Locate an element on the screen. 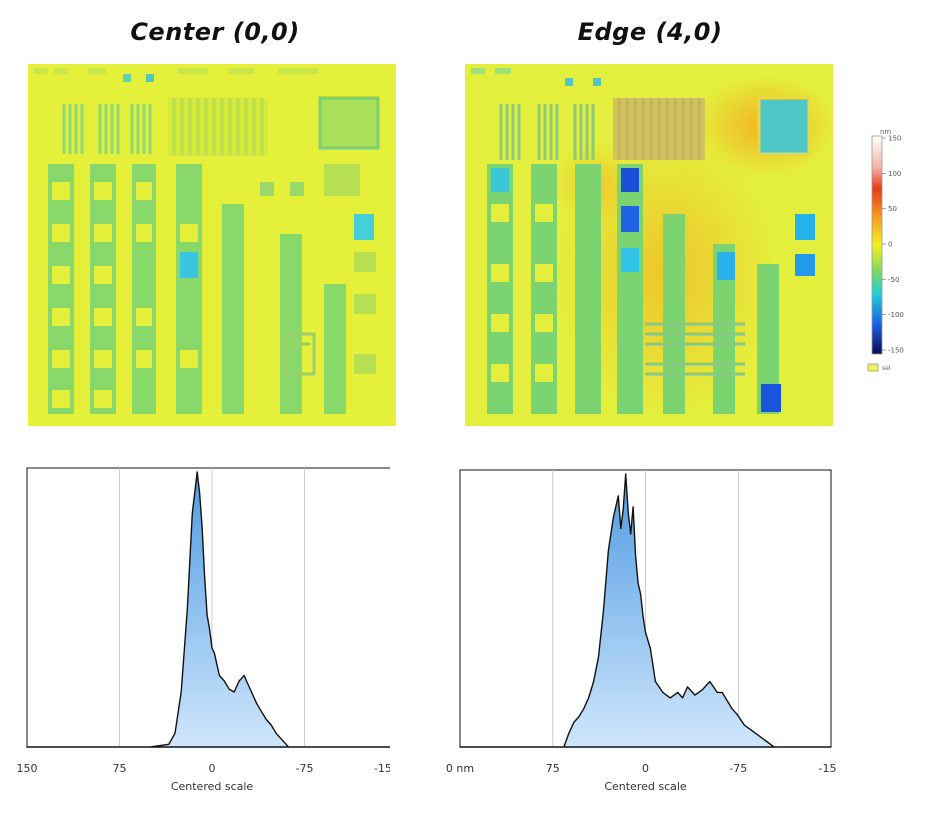 The image size is (950, 828). x-tick-label: -150 is located at coordinates (828, 768).